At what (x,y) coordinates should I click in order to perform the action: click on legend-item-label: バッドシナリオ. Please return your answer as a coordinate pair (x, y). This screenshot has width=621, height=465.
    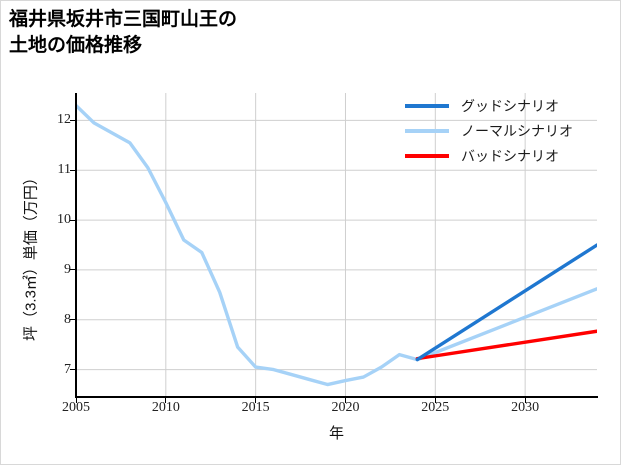
    Looking at the image, I should click on (510, 157).